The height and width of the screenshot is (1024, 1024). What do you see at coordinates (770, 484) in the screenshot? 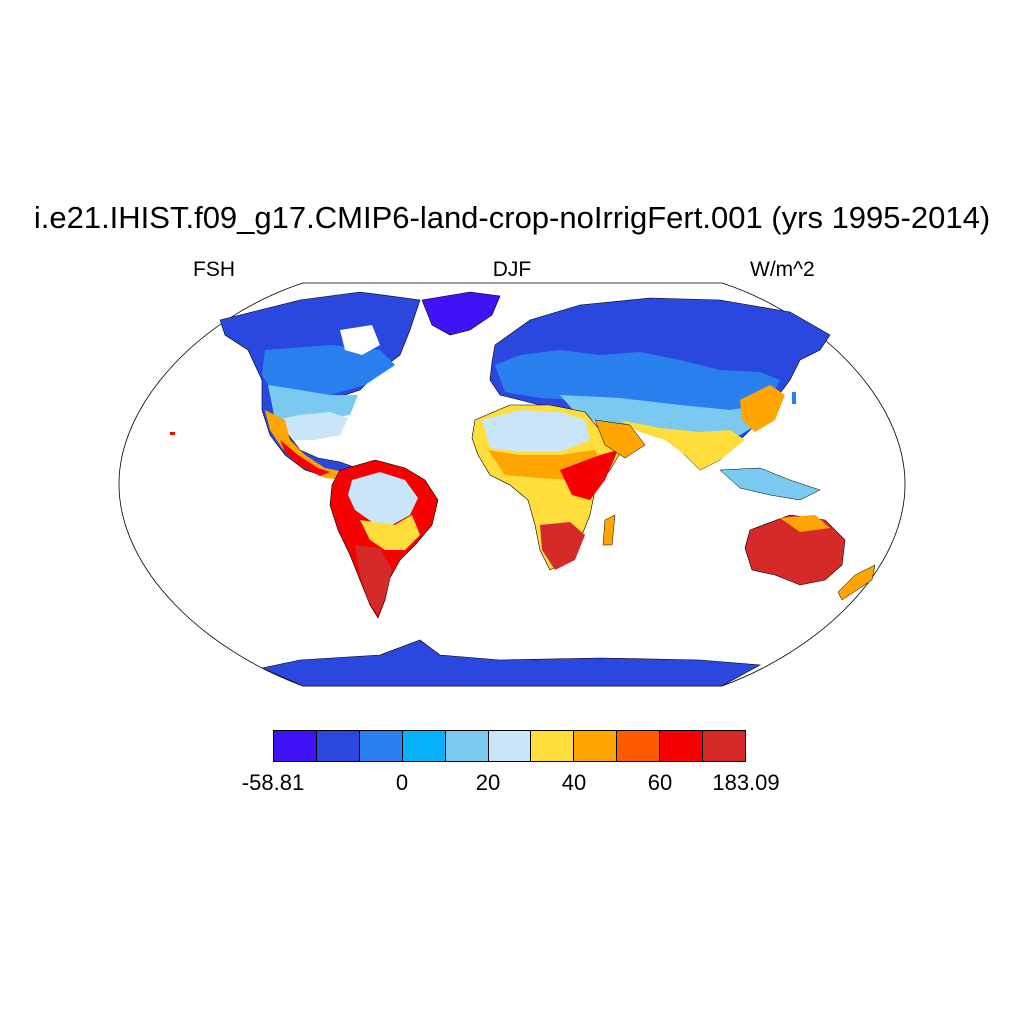
I see `land-indonesia` at bounding box center [770, 484].